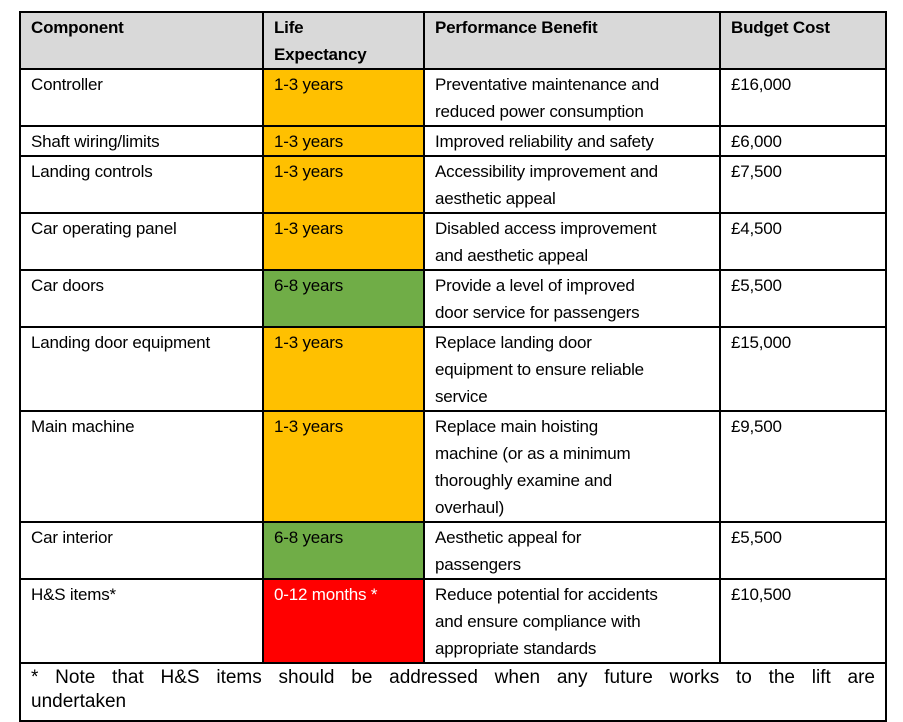 The image size is (903, 722). Describe the element at coordinates (141, 184) in the screenshot. I see `component-cell: Landing controls` at that location.